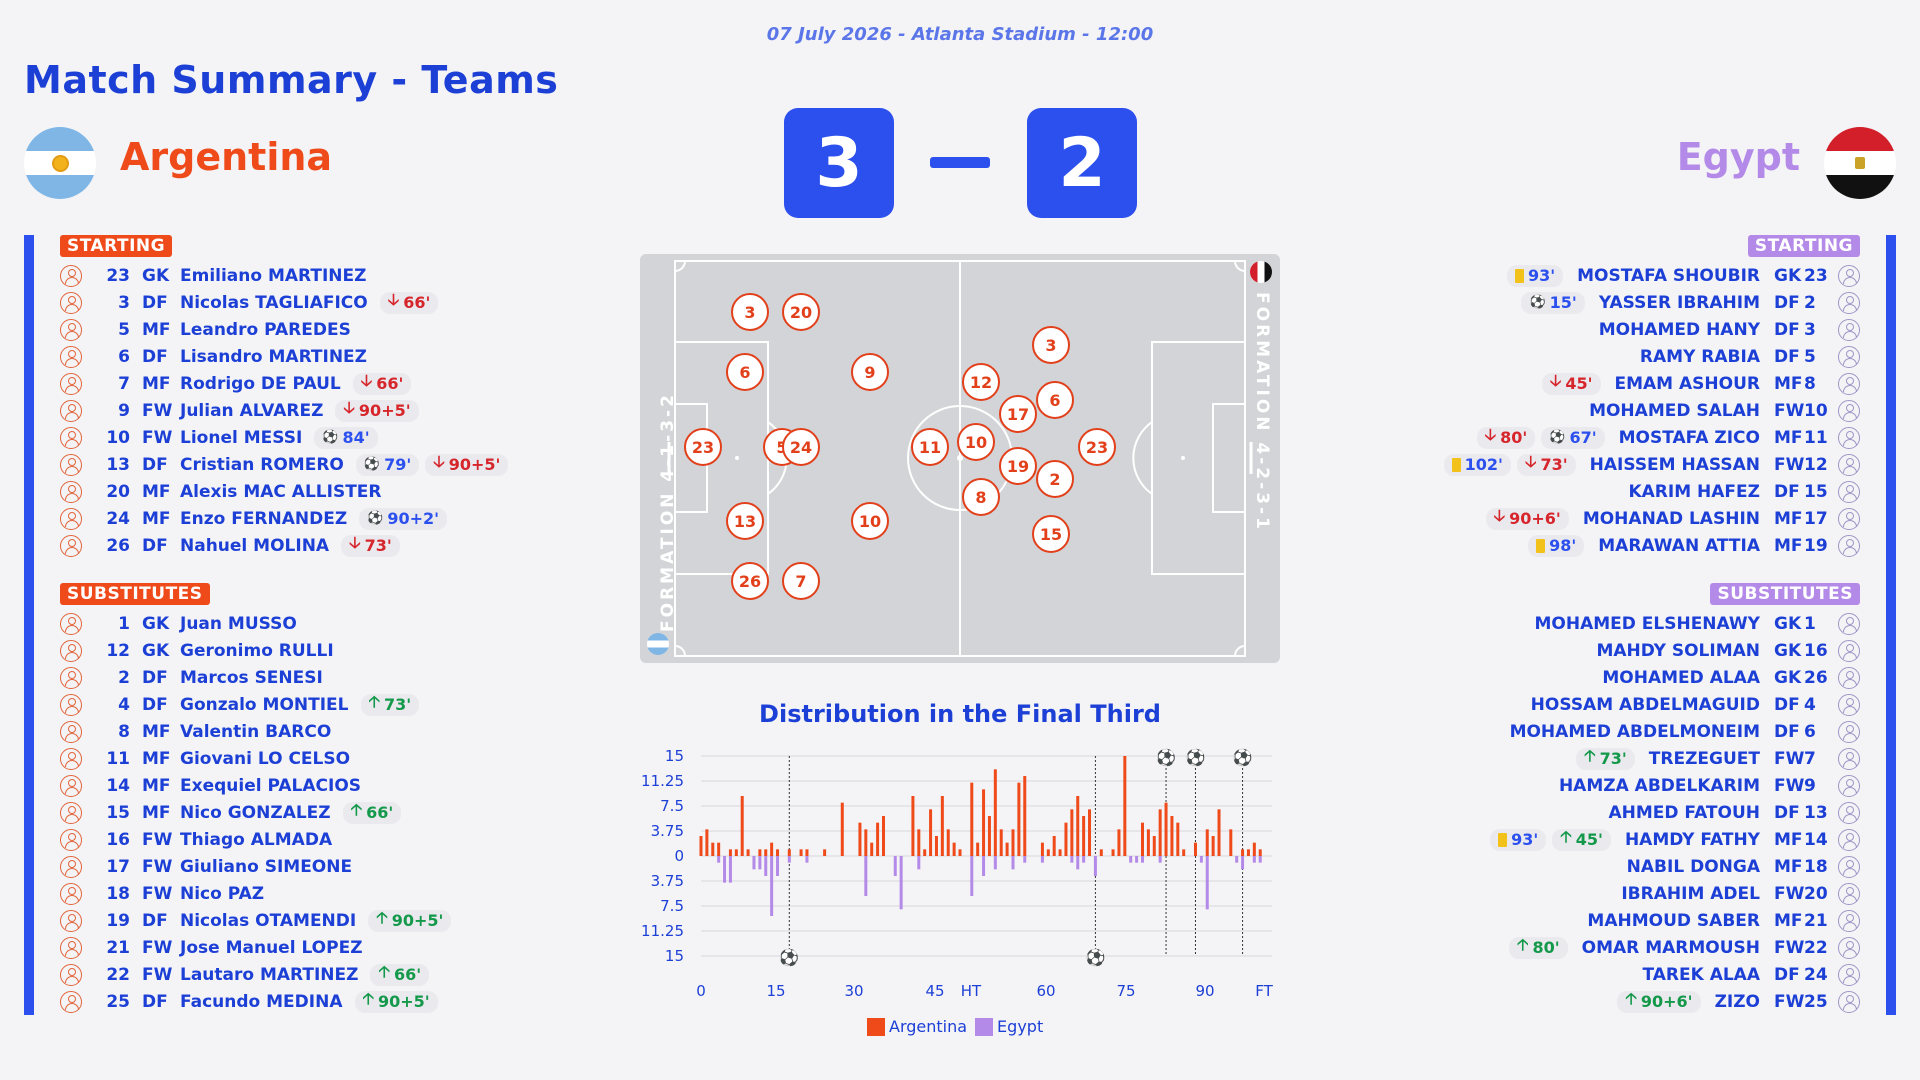 This screenshot has width=1920, height=1080. Describe the element at coordinates (1675, 758) in the screenshot. I see `player-row: 🡡 73' TREZEGUET FW 7` at that location.